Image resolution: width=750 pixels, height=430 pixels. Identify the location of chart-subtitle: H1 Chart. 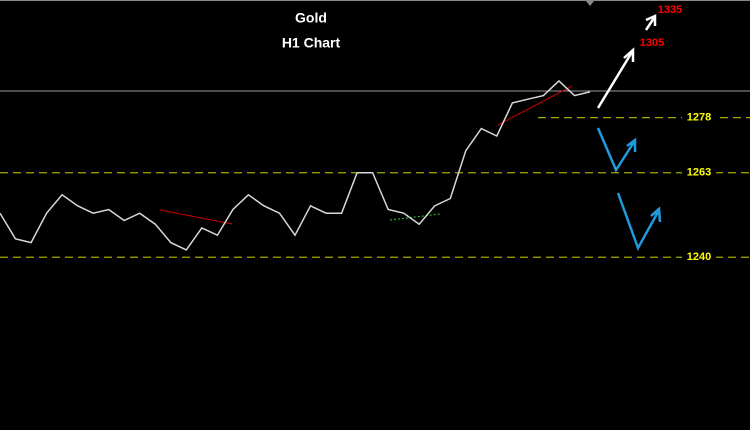
(311, 43).